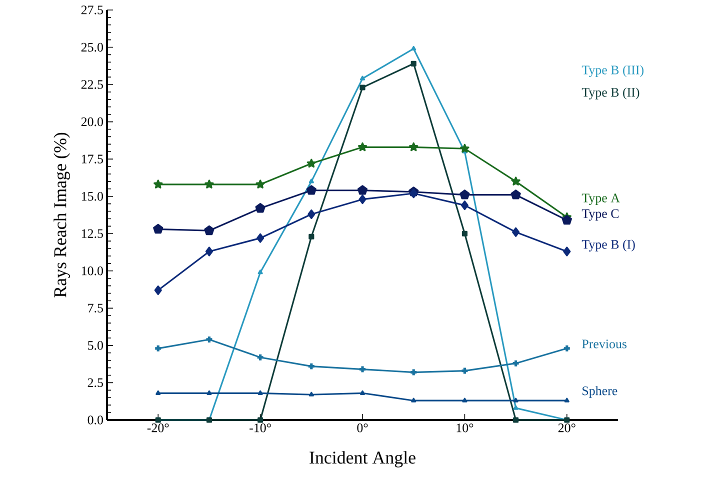 This screenshot has height=503, width=711. Describe the element at coordinates (92, 271) in the screenshot. I see `y-tick-label: 10.0` at that location.